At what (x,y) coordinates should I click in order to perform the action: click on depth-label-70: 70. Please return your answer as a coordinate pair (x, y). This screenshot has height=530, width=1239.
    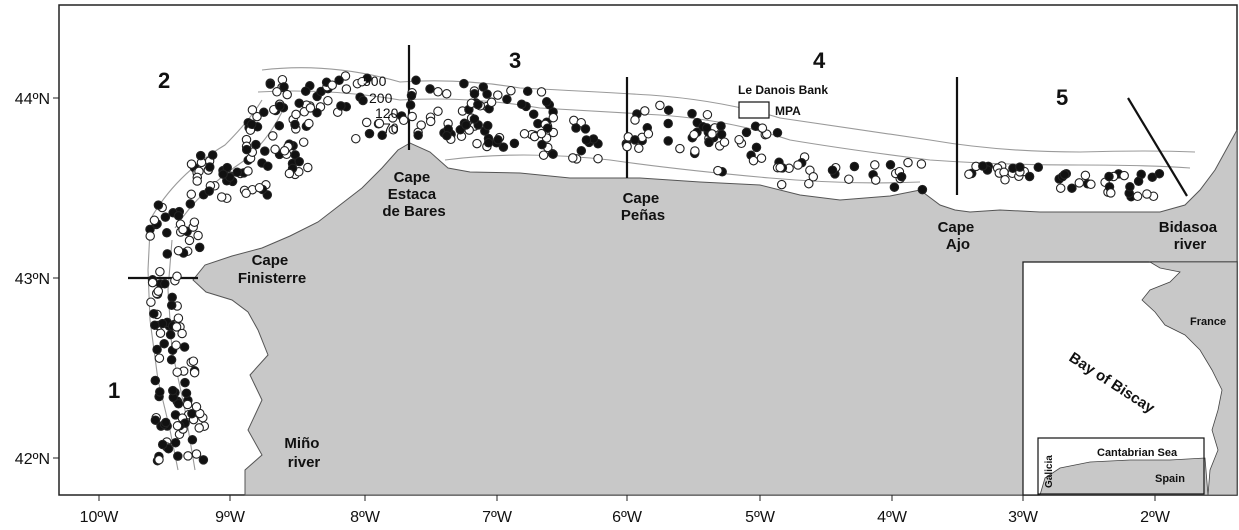
    Looking at the image, I should click on (391, 128).